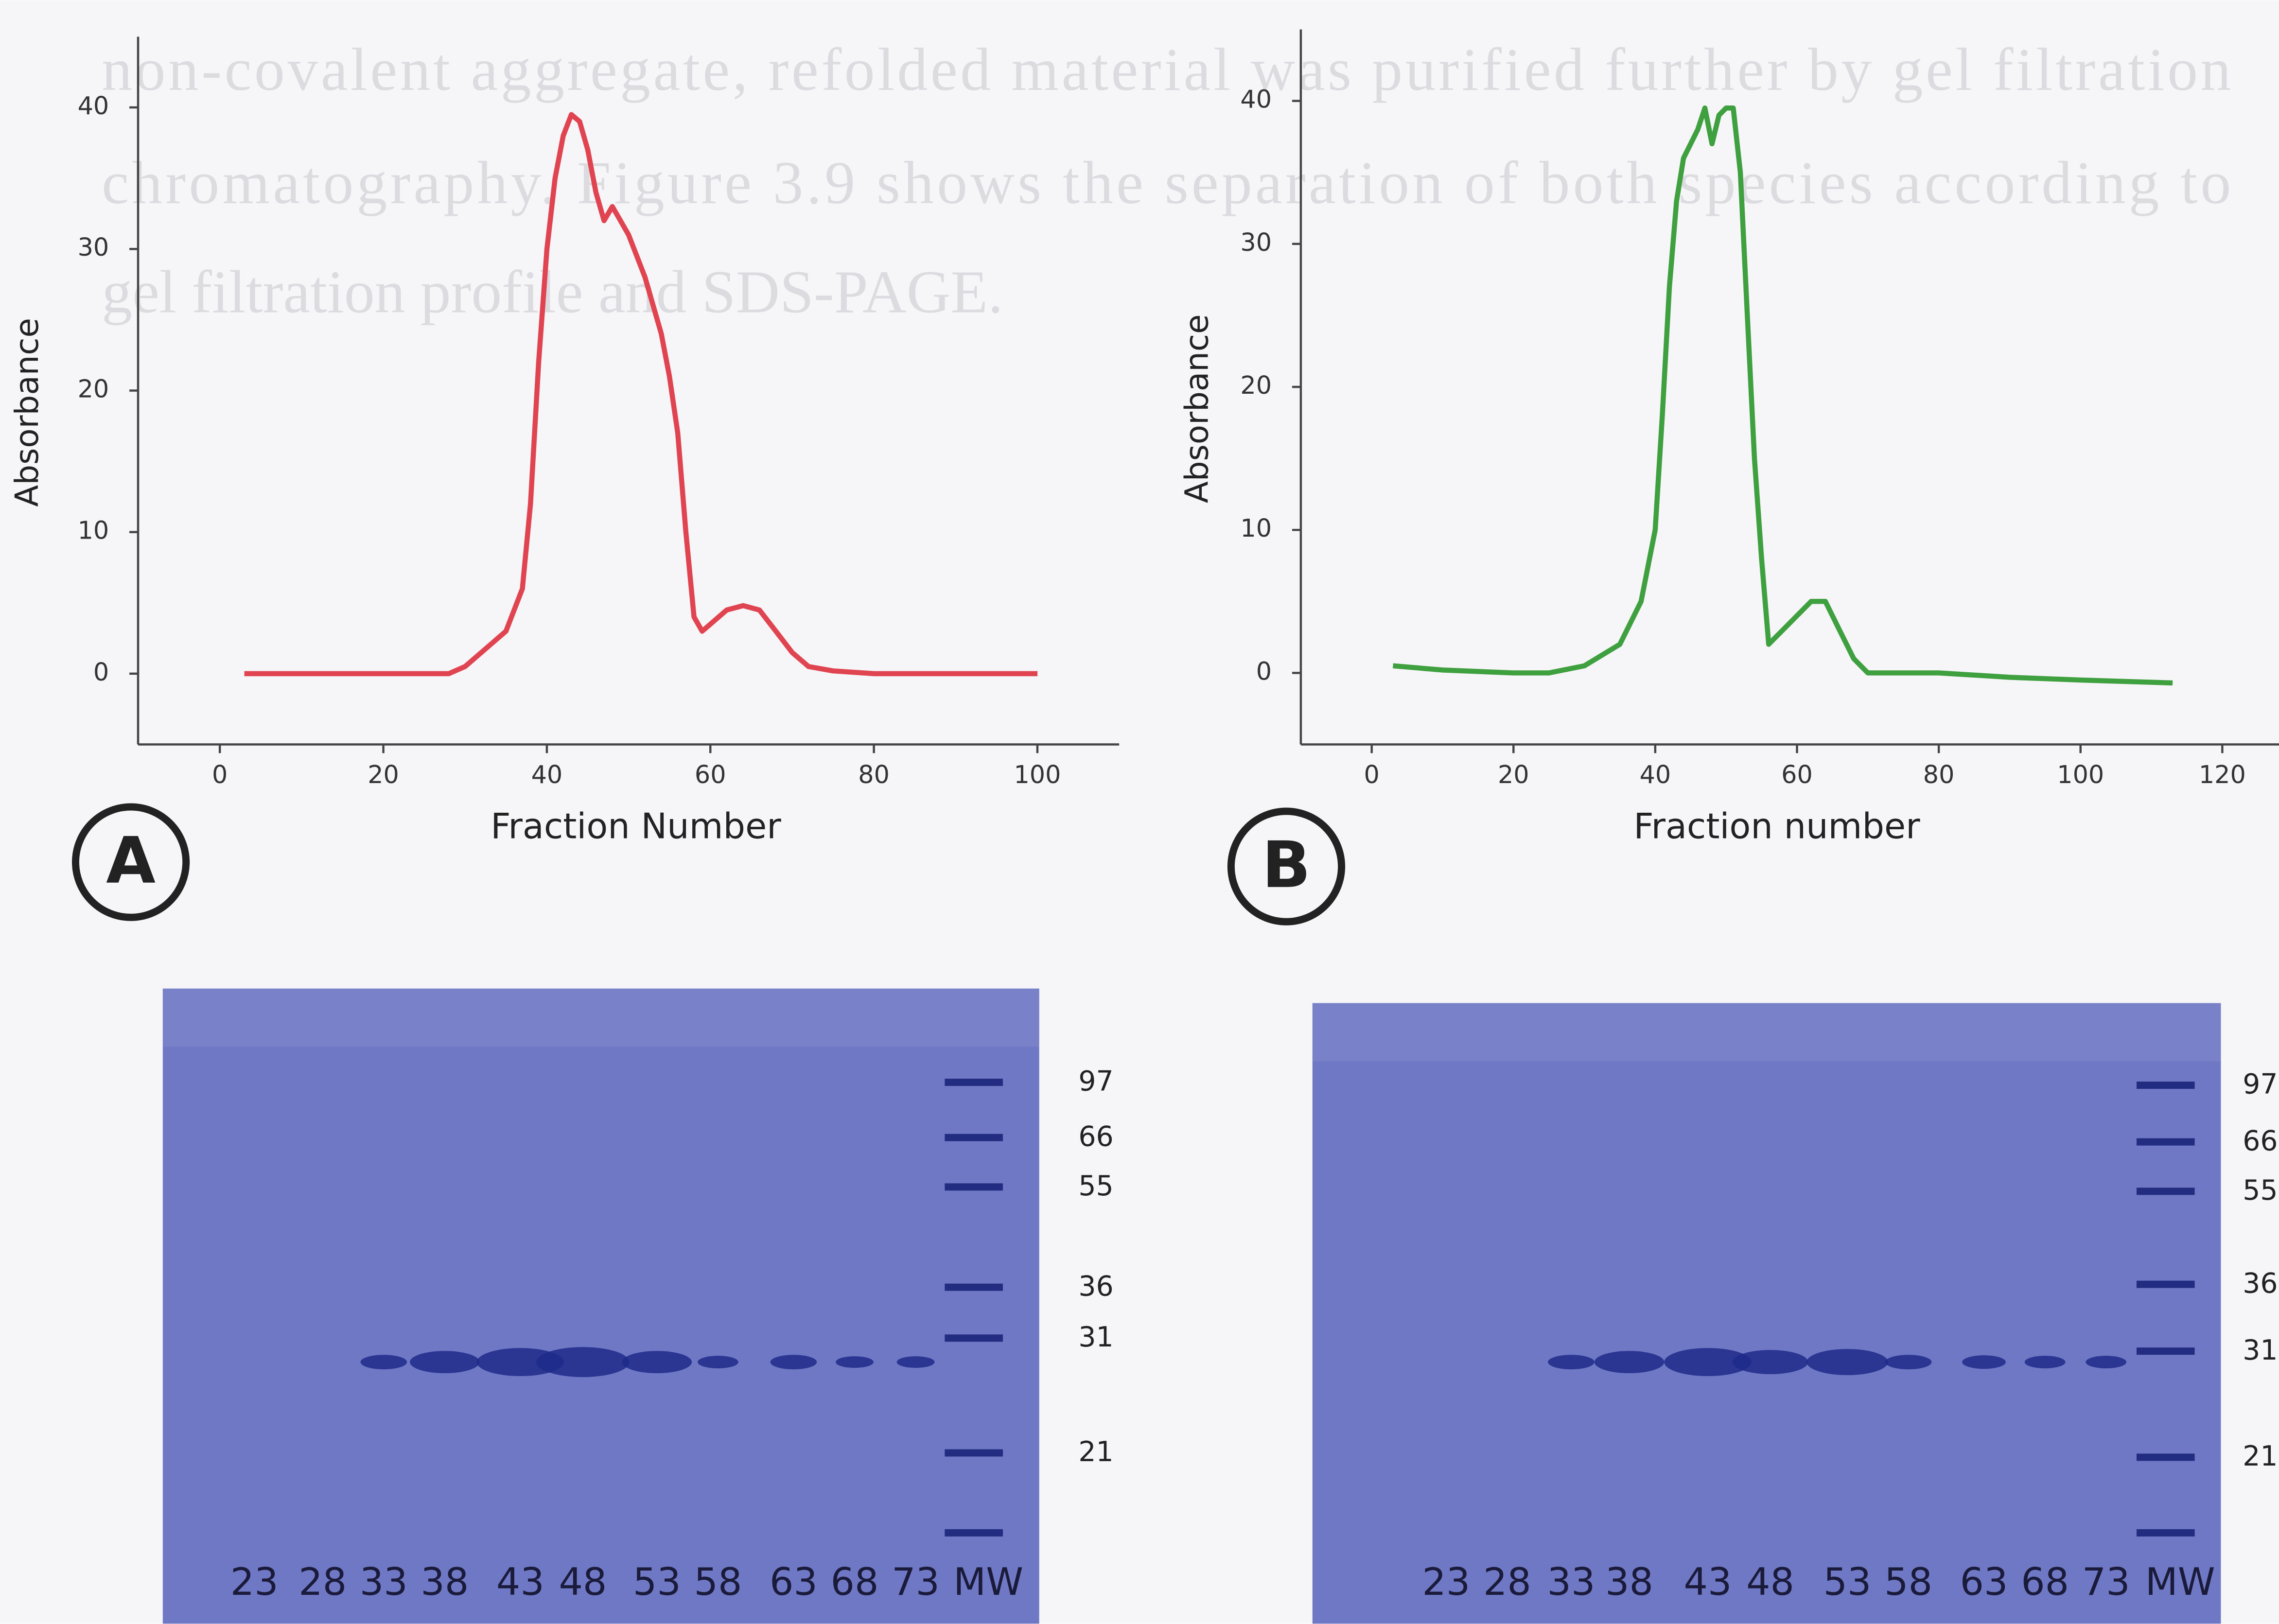  What do you see at coordinates (552, 292) in the screenshot?
I see `background-text: gel filtration profile and SDS-PAGE.` at bounding box center [552, 292].